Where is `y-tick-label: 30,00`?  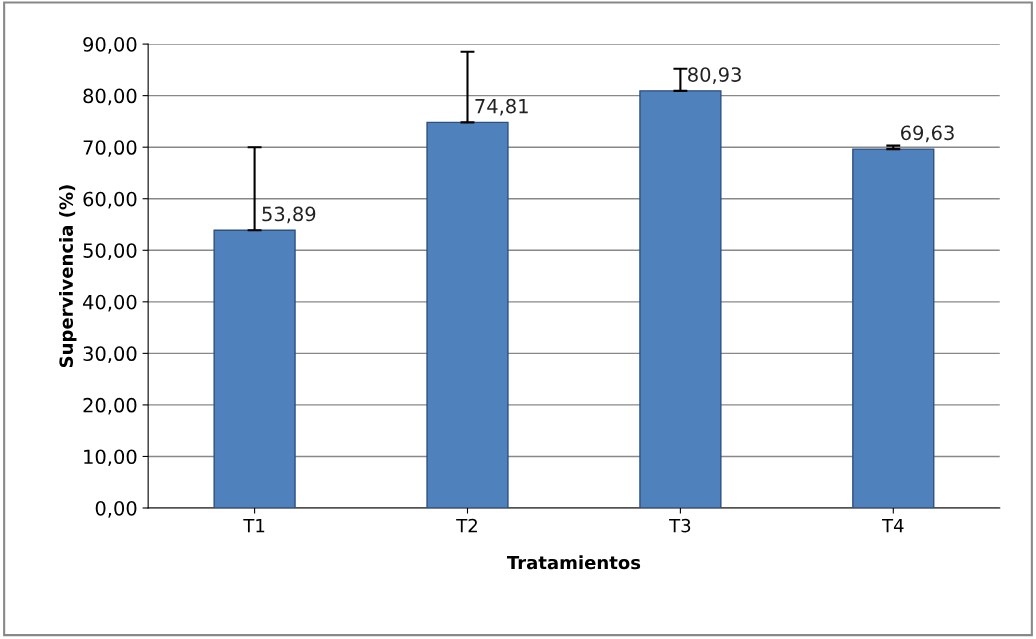 y-tick-label: 30,00 is located at coordinates (110, 355).